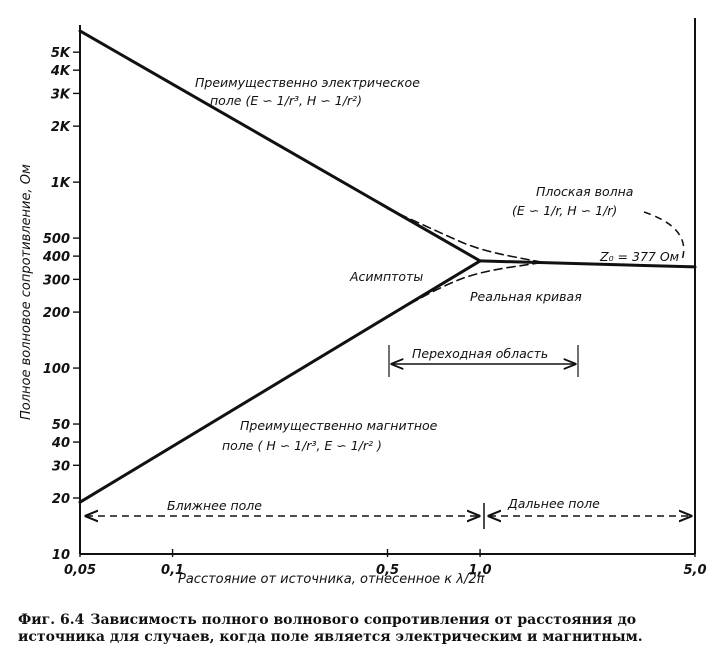  Describe the element at coordinates (214, 505) in the screenshot. I see `near-field-label: Ближнее поле` at that location.